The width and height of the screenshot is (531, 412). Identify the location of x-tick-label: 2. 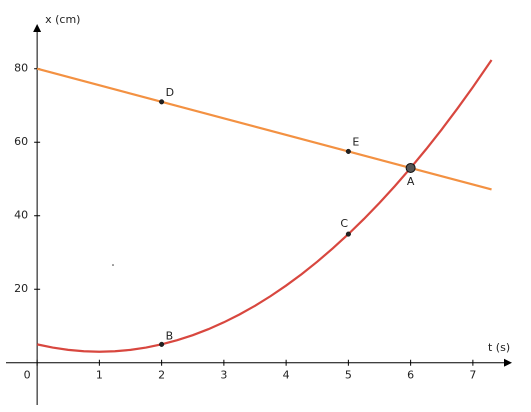
(161, 375).